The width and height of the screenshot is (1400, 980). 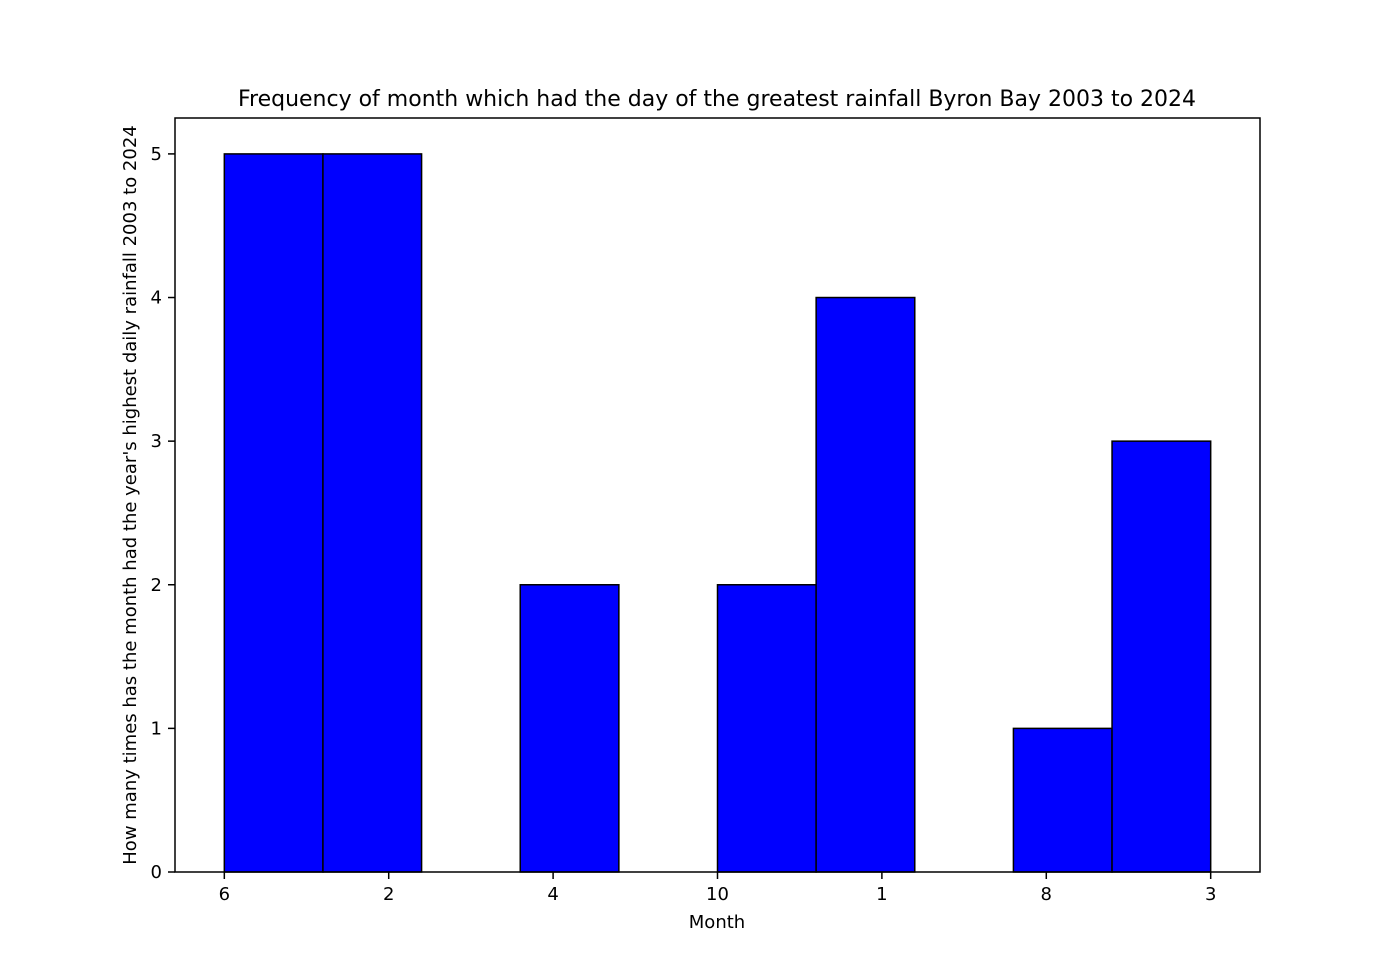 I want to click on y-tick-label-1: 1, so click(x=156, y=728).